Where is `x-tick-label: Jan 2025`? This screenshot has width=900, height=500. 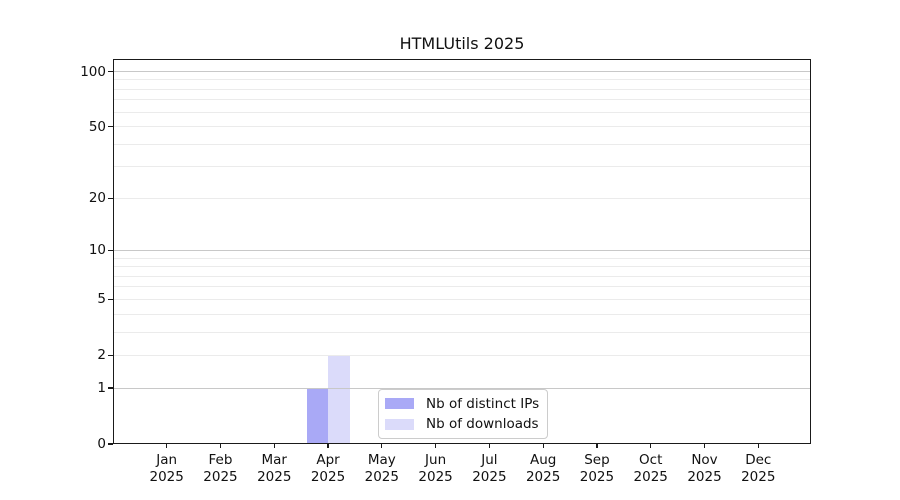 x-tick-label: Jan 2025 is located at coordinates (167, 468).